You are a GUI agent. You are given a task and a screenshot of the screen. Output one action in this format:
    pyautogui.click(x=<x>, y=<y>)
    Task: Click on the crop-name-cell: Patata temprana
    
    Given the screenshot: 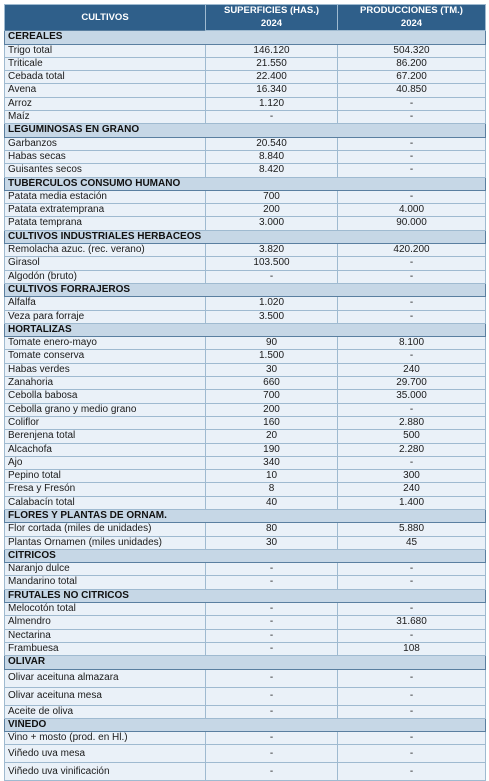 What is the action you would take?
    pyautogui.click(x=105, y=223)
    